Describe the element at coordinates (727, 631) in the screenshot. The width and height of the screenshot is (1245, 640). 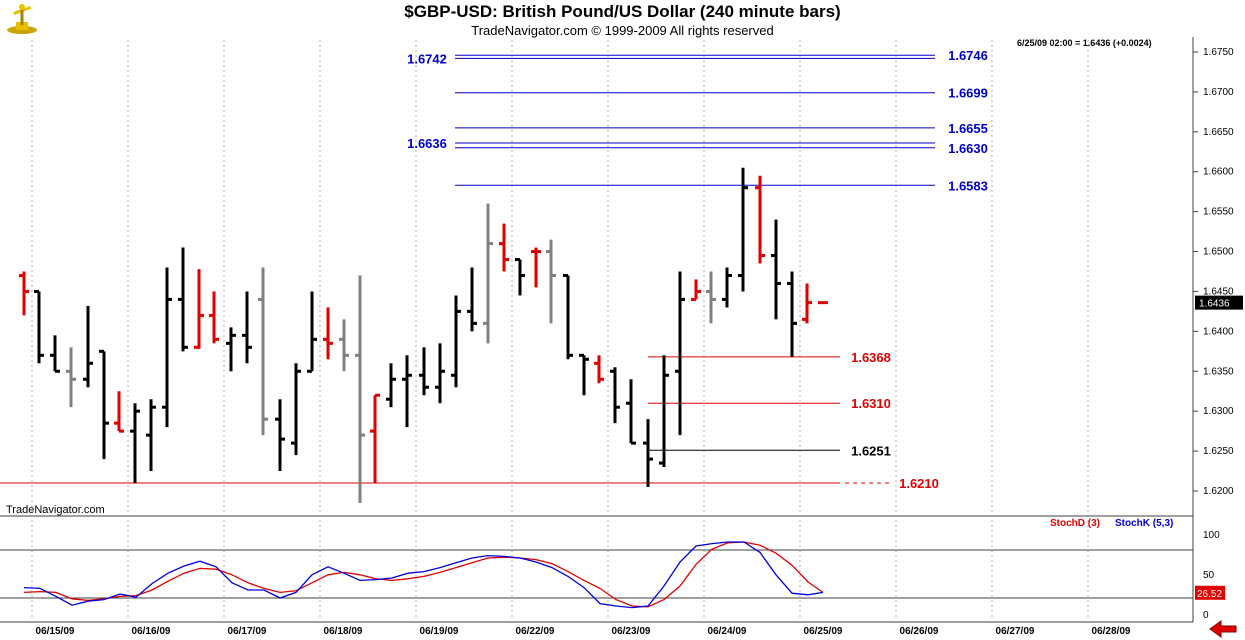
I see `x-tick-label: 06/24/09` at that location.